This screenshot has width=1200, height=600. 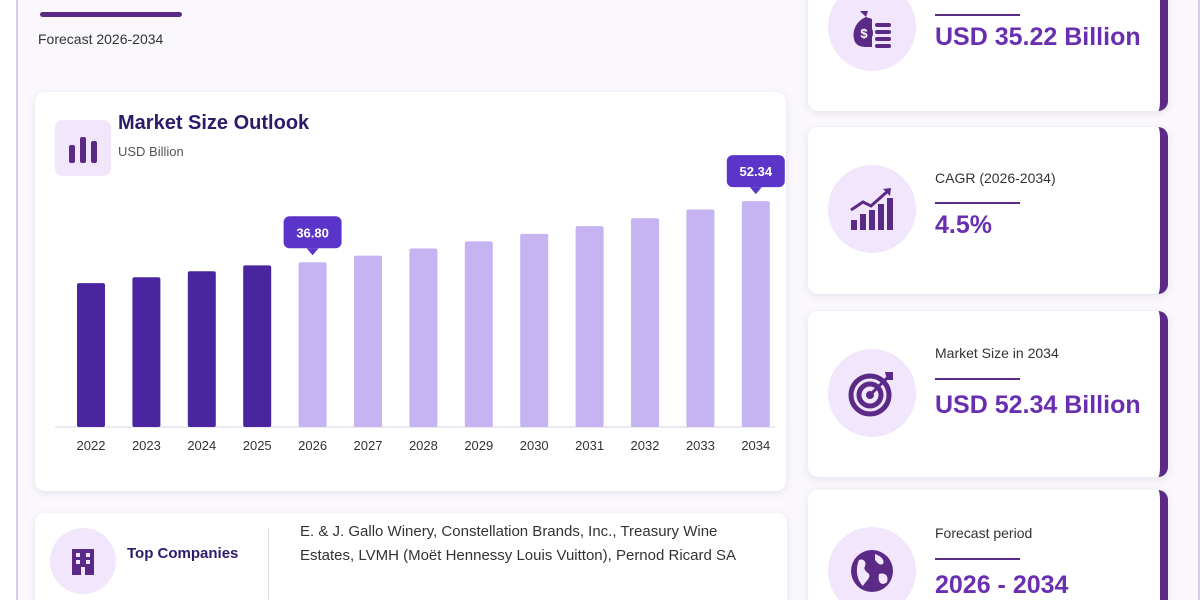 What do you see at coordinates (83, 148) in the screenshot?
I see `bar-chart-icon` at bounding box center [83, 148].